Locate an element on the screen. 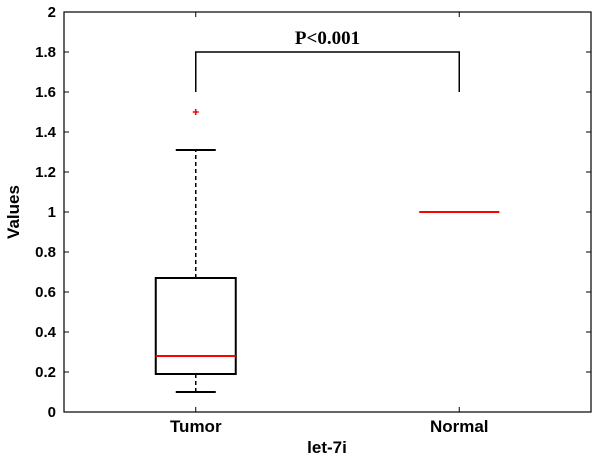 The height and width of the screenshot is (460, 600). p-value-label: P<0.001 is located at coordinates (327, 38).